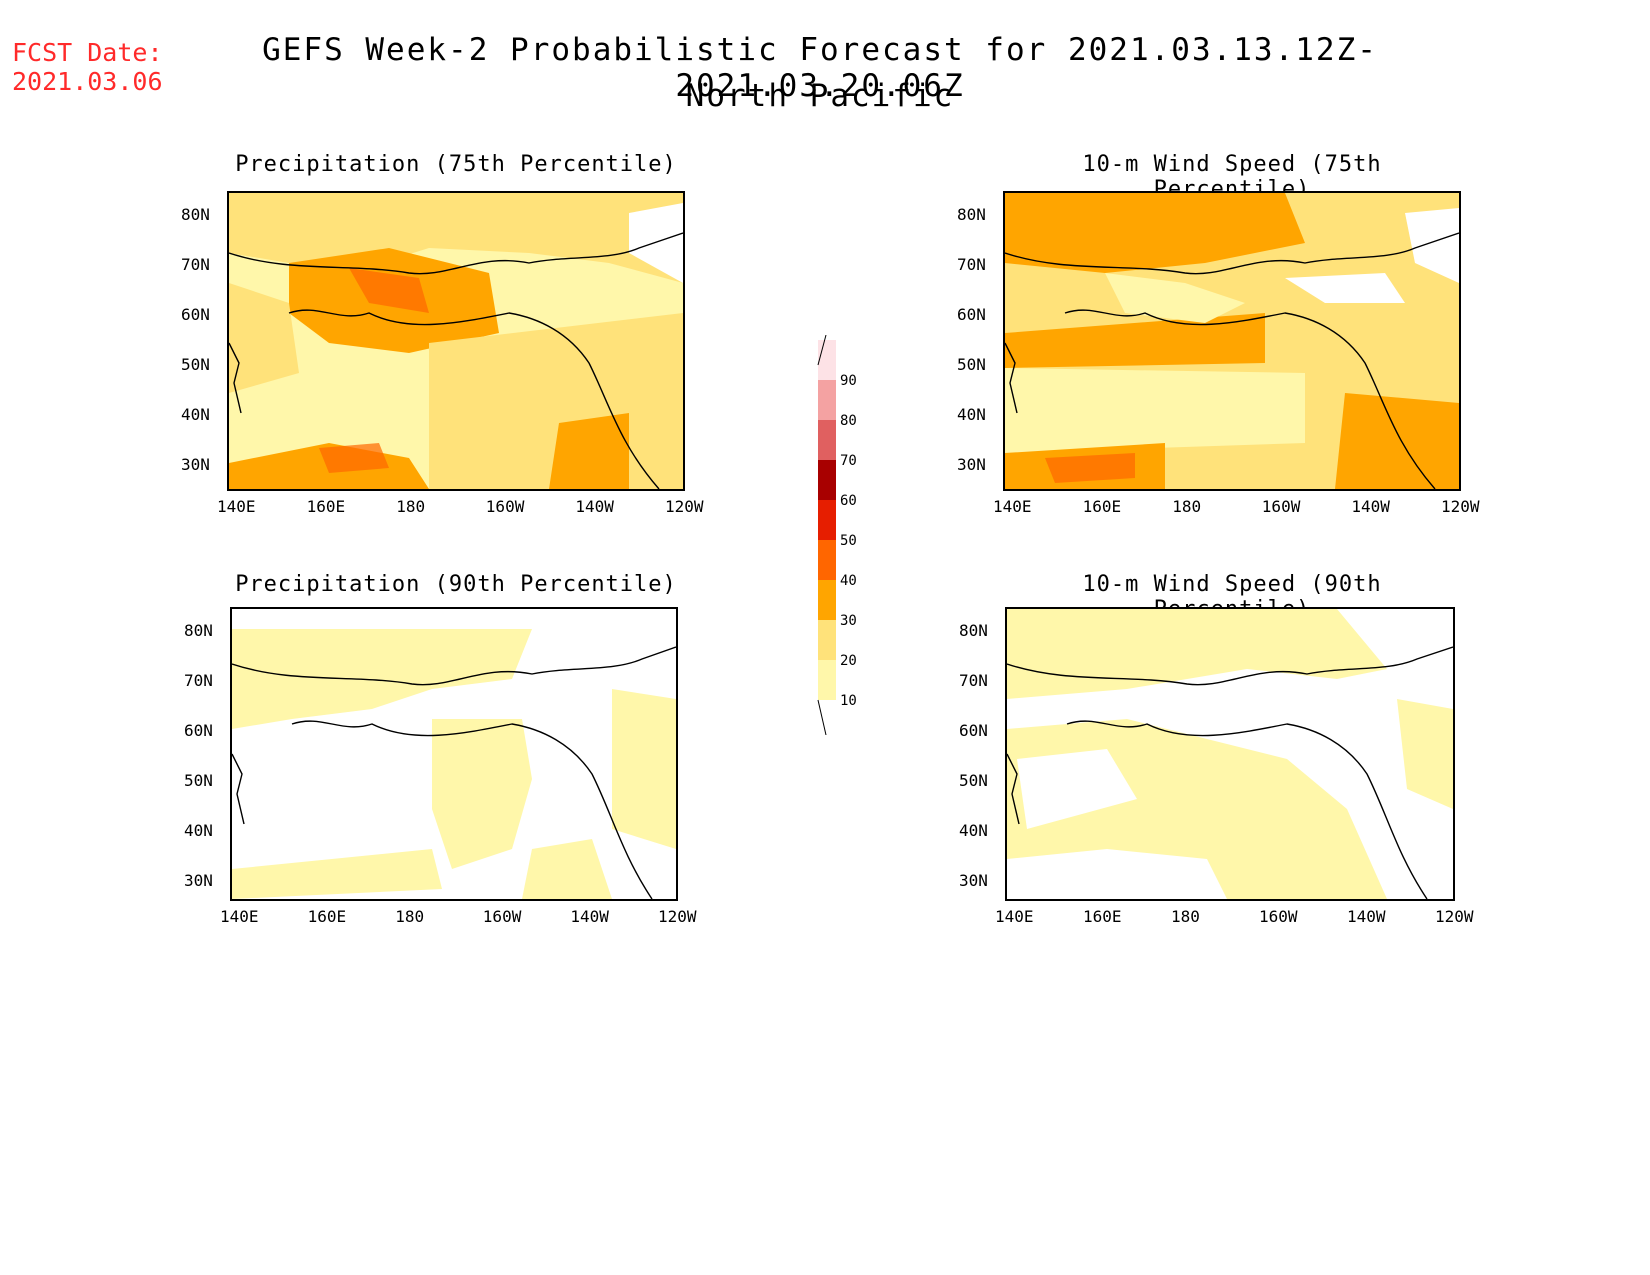 This screenshot has height=1275, width=1650. What do you see at coordinates (848, 541) in the screenshot?
I see `colorbar-level-label: 50` at bounding box center [848, 541].